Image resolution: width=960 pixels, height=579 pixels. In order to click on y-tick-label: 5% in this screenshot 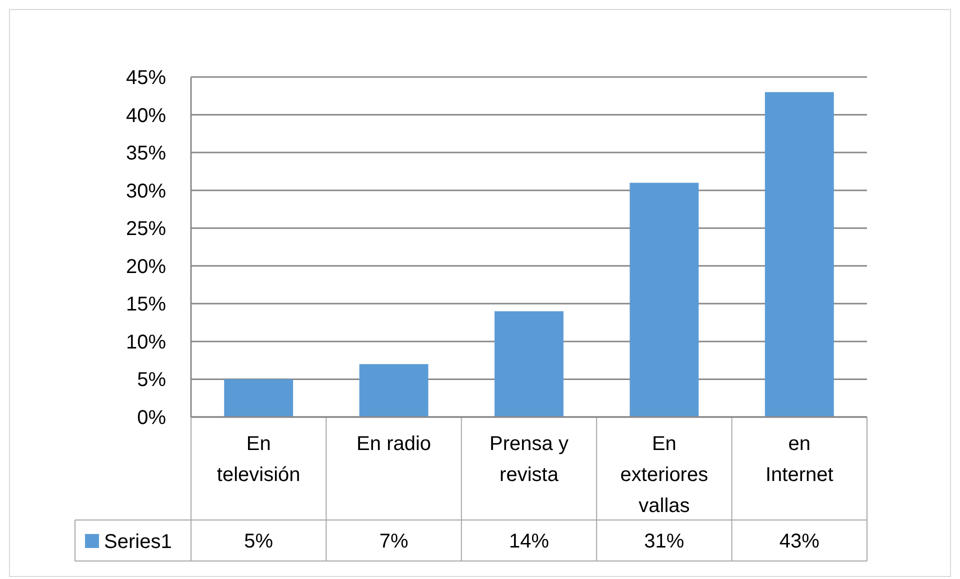, I will do `click(151, 380)`.